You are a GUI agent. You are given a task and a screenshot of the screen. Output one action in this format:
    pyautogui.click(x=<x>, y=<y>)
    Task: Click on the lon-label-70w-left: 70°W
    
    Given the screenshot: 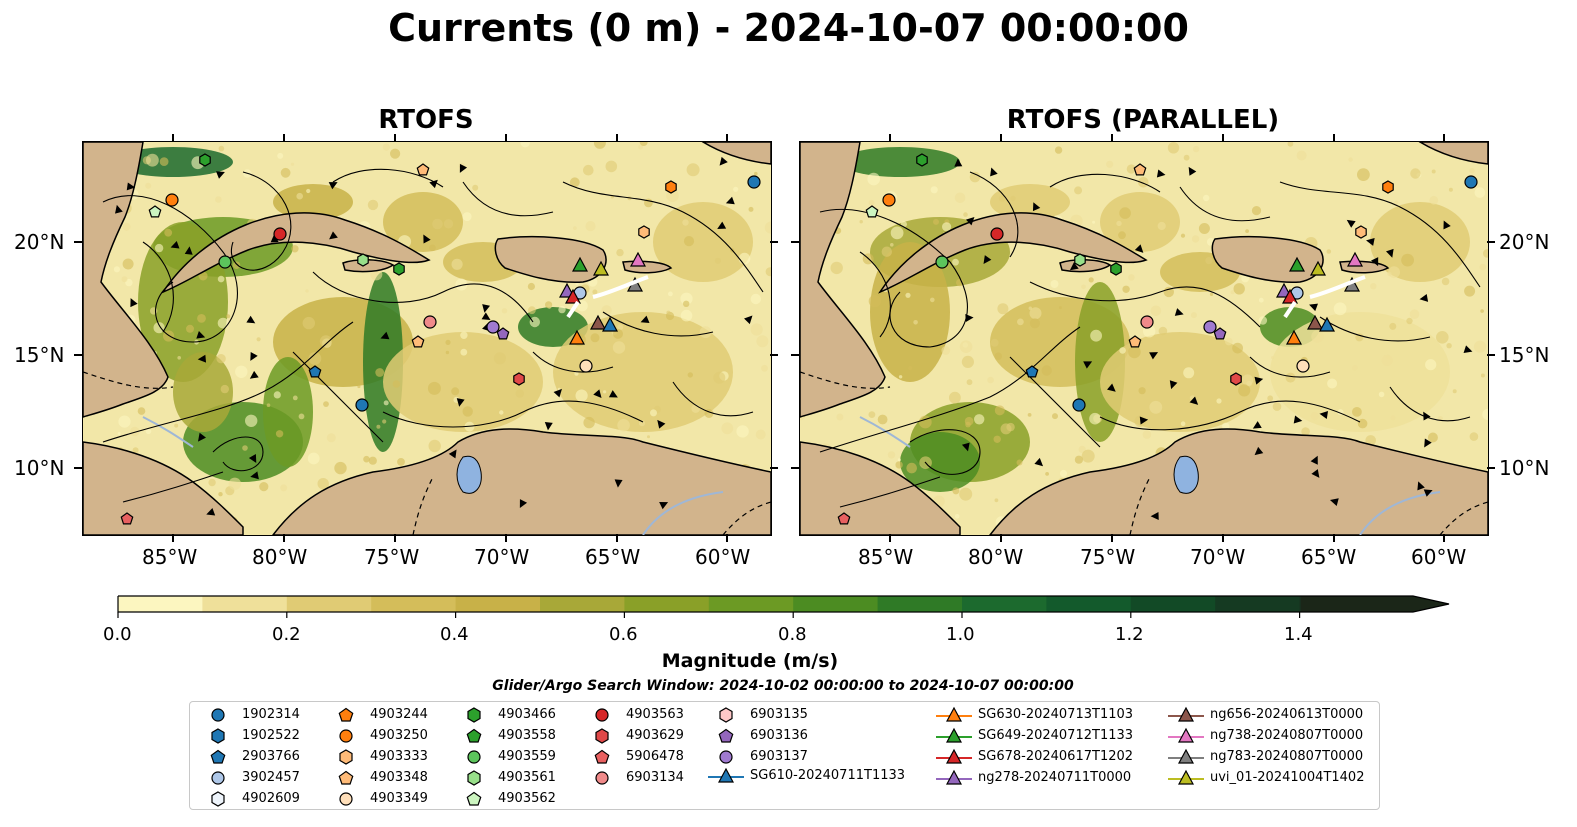 What is the action you would take?
    pyautogui.click(x=502, y=557)
    